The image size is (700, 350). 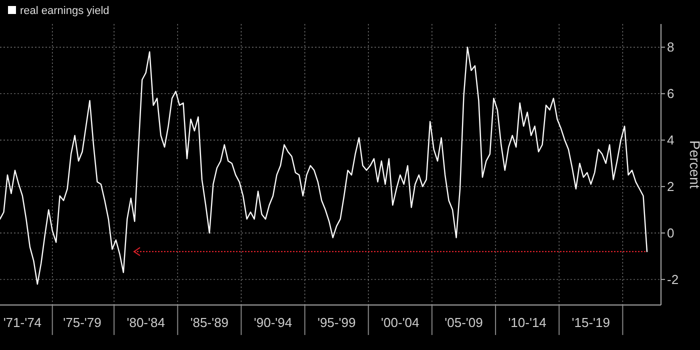 I want to click on y-axis-title: Percent, so click(x=693, y=164).